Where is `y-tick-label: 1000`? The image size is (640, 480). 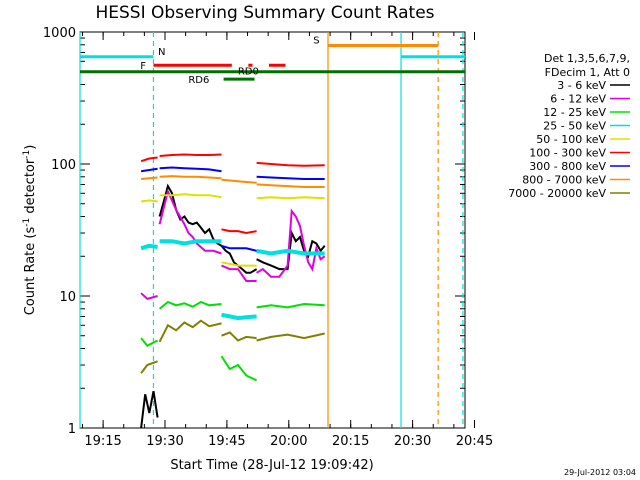
y-tick-label: 1000 is located at coordinates (59, 33).